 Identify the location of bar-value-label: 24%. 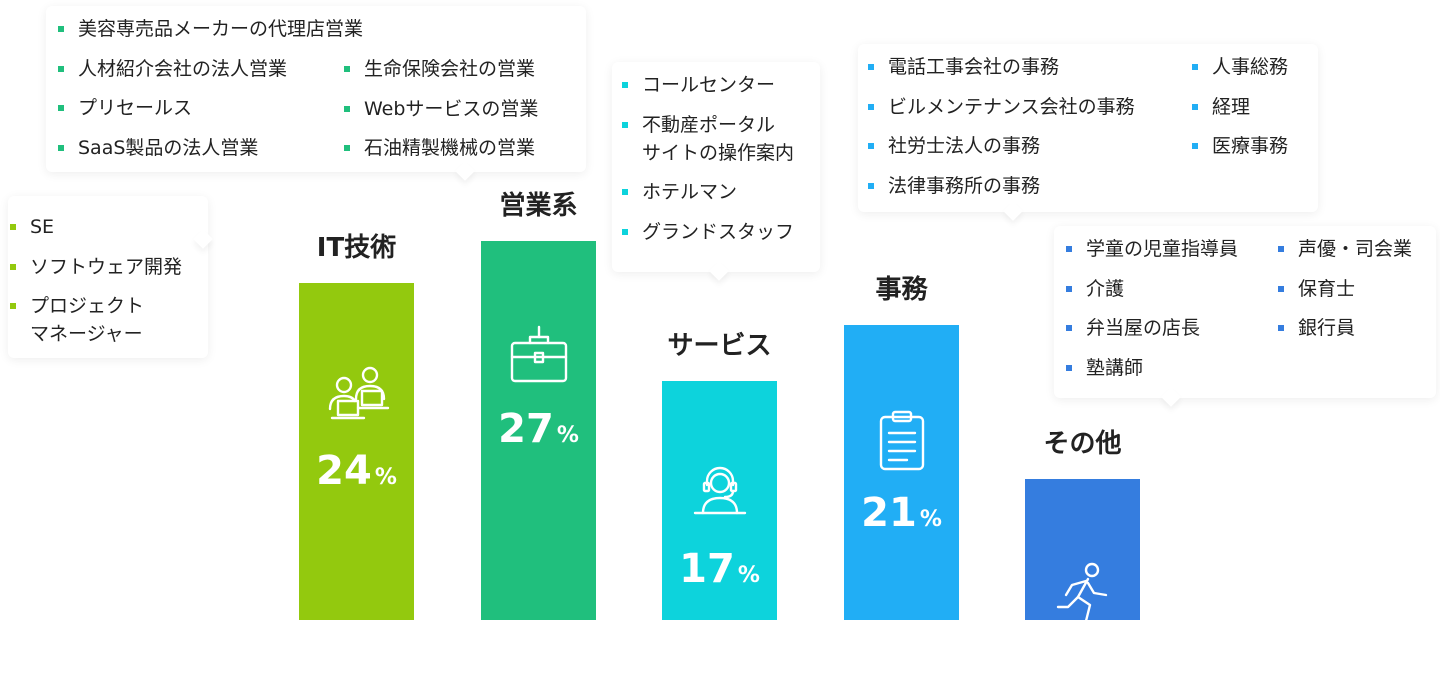
(356, 471).